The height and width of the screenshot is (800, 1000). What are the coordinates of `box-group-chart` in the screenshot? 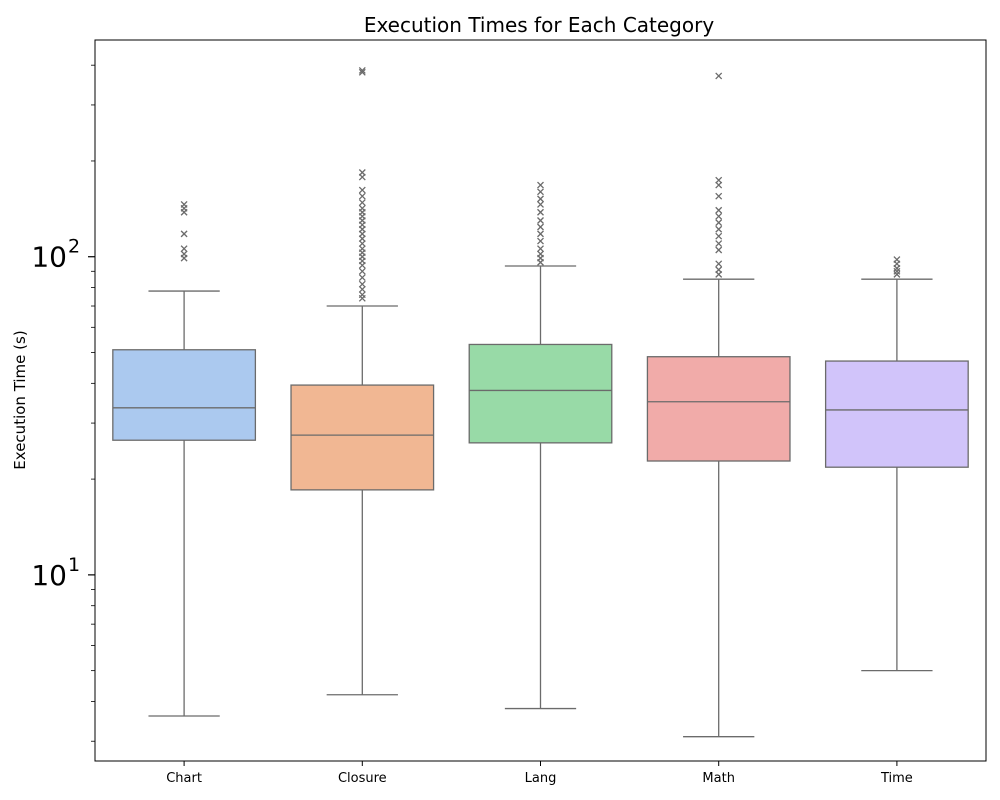 It's located at (184, 458).